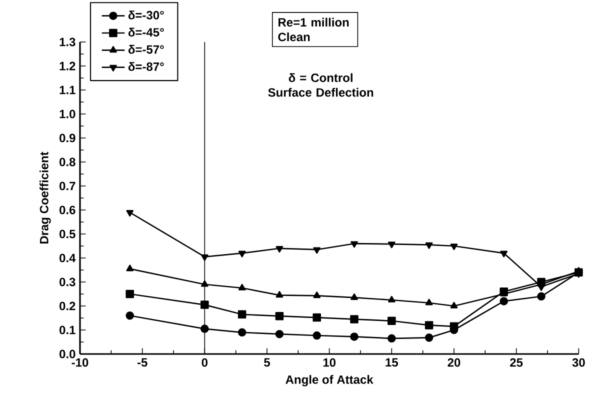  What do you see at coordinates (68, 66) in the screenshot?
I see `y-tick-label: 1.2` at bounding box center [68, 66].